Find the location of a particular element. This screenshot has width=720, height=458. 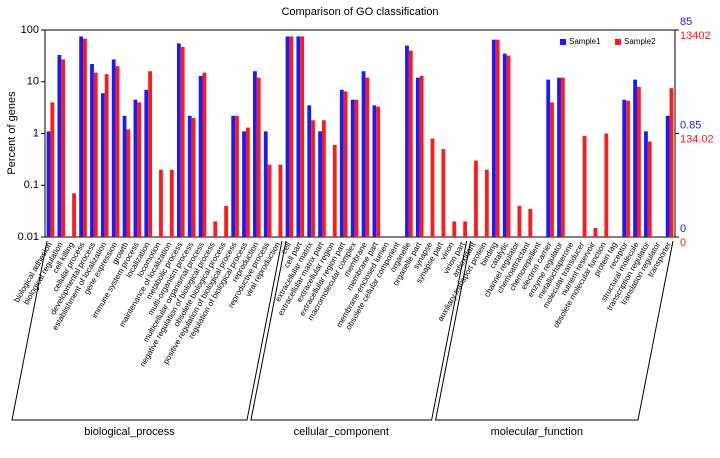

y-axis-label: Percent of genes is located at coordinates (12, 133).